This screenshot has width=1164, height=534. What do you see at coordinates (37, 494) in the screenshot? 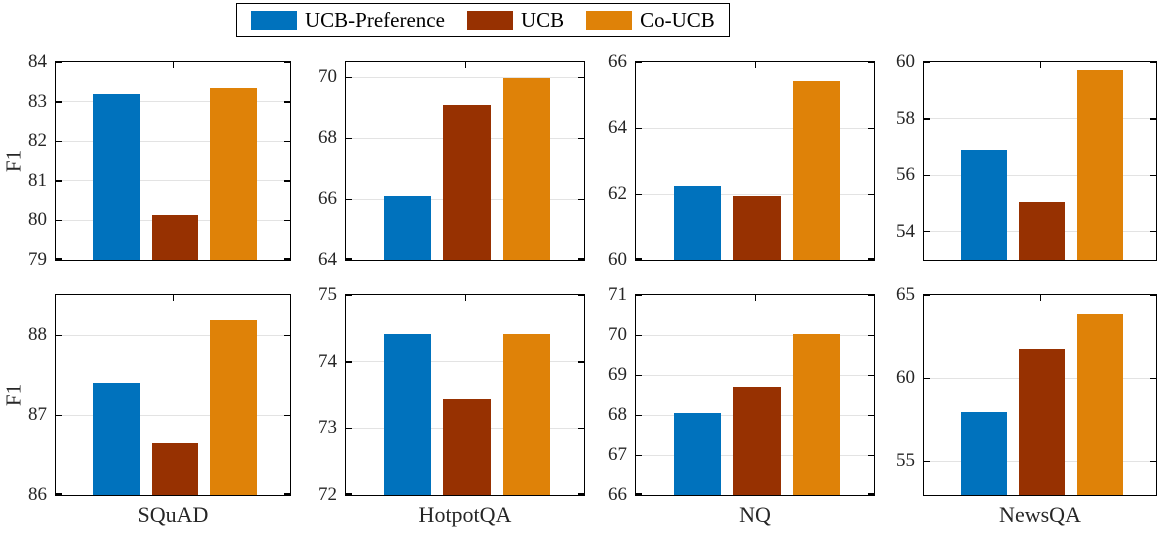
I see `y-tick-label: 86` at bounding box center [37, 494].